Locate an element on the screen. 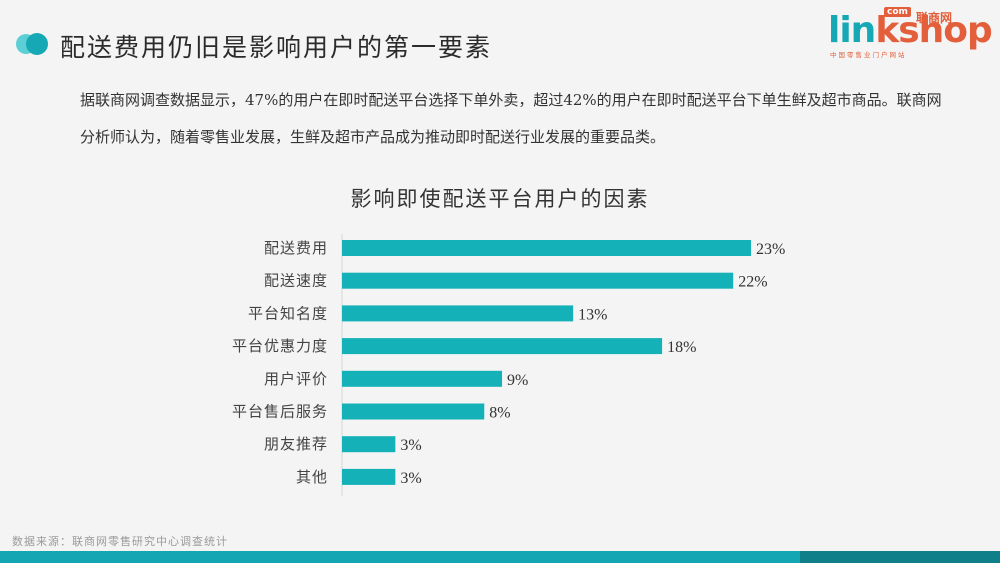 The height and width of the screenshot is (563, 1000). title-bullet is located at coordinates (33, 44).